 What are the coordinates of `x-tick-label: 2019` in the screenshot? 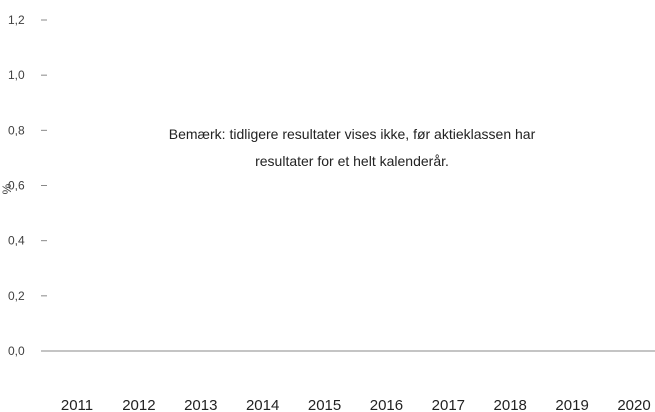 It's located at (571, 404).